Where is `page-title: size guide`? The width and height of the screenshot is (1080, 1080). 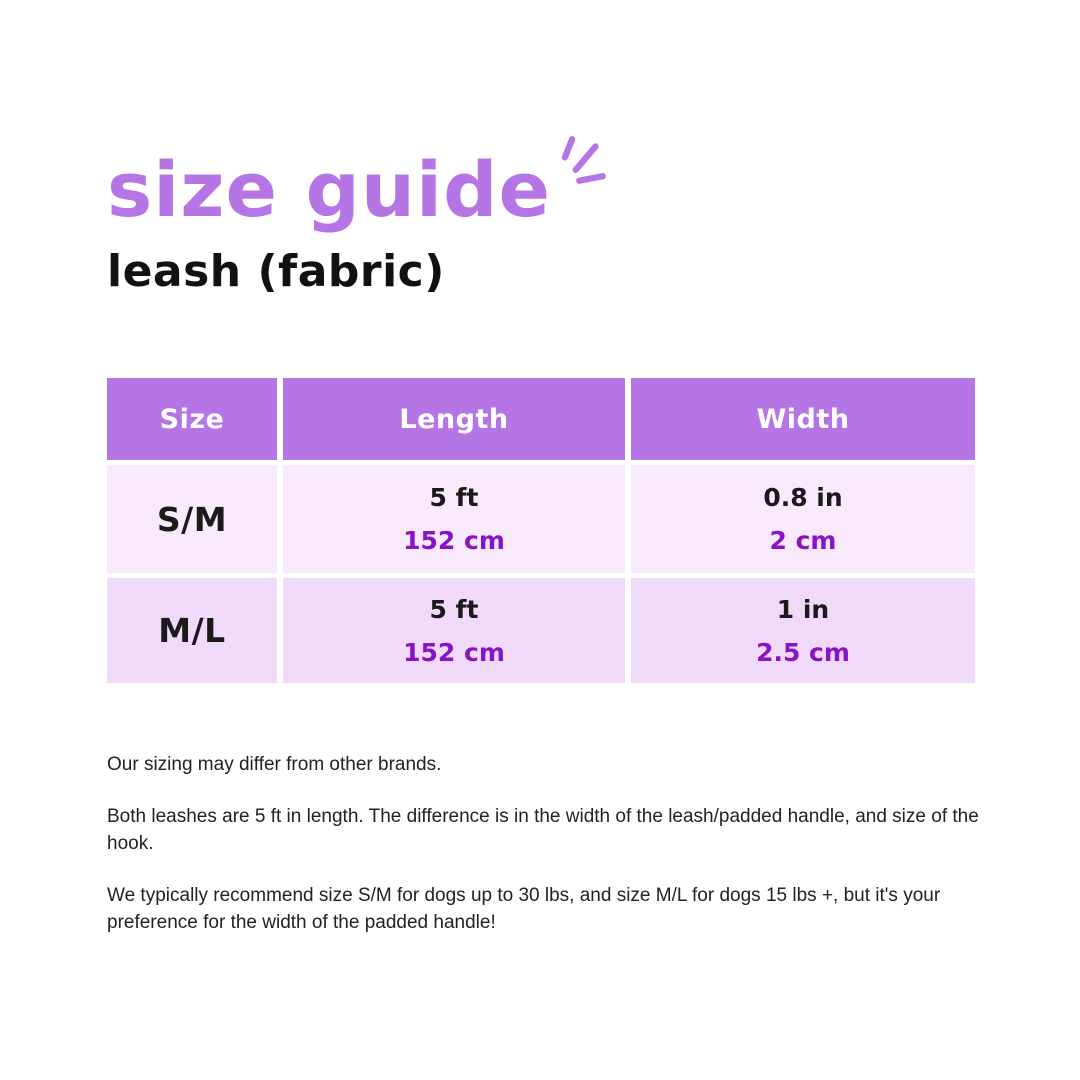
page-title: size guide is located at coordinates (356, 185).